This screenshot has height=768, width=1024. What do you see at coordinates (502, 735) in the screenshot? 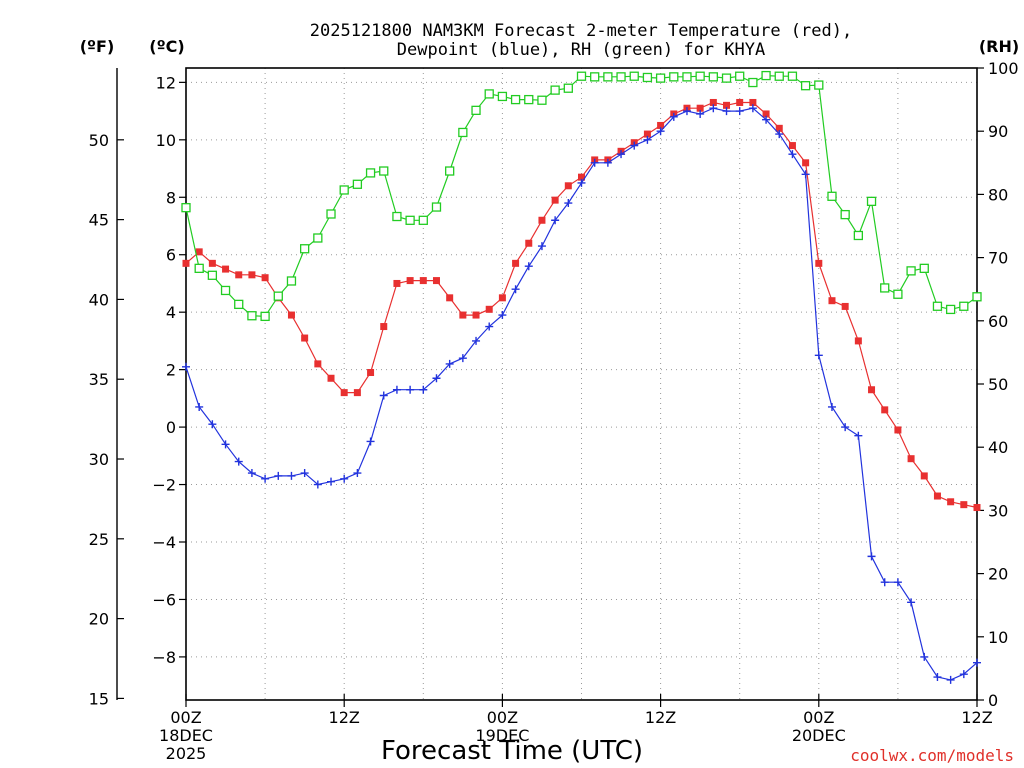
I see `x-tick-date-label: 19DEC` at bounding box center [502, 735].